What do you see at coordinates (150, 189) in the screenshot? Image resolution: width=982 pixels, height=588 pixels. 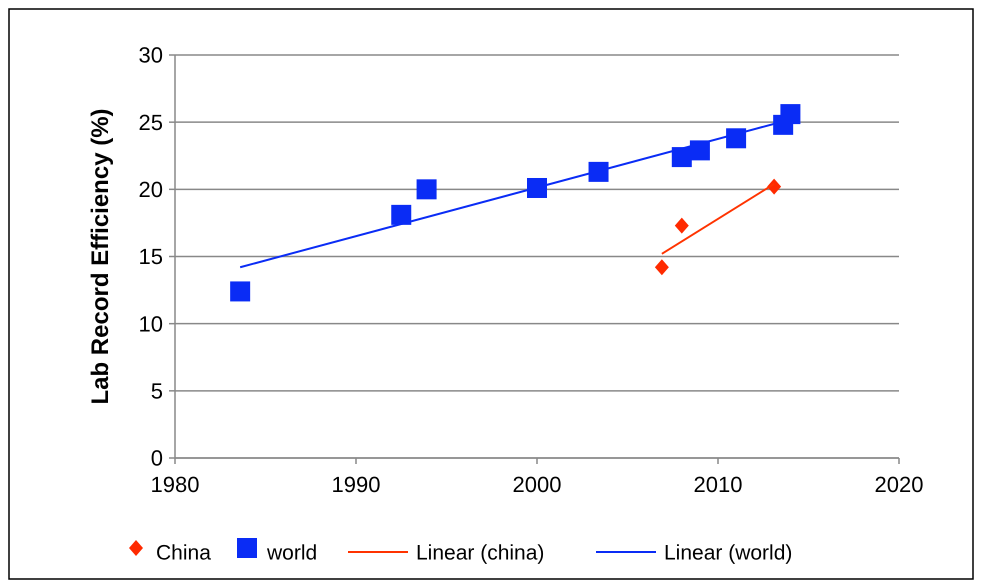 I see `y-tick-label: 20` at bounding box center [150, 189].